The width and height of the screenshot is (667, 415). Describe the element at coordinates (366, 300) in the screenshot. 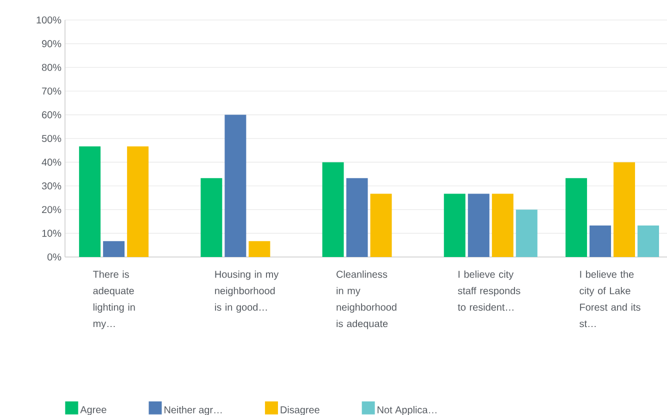

I see `x-tick-label: Cleanliness in my neighborhood is adequate` at that location.